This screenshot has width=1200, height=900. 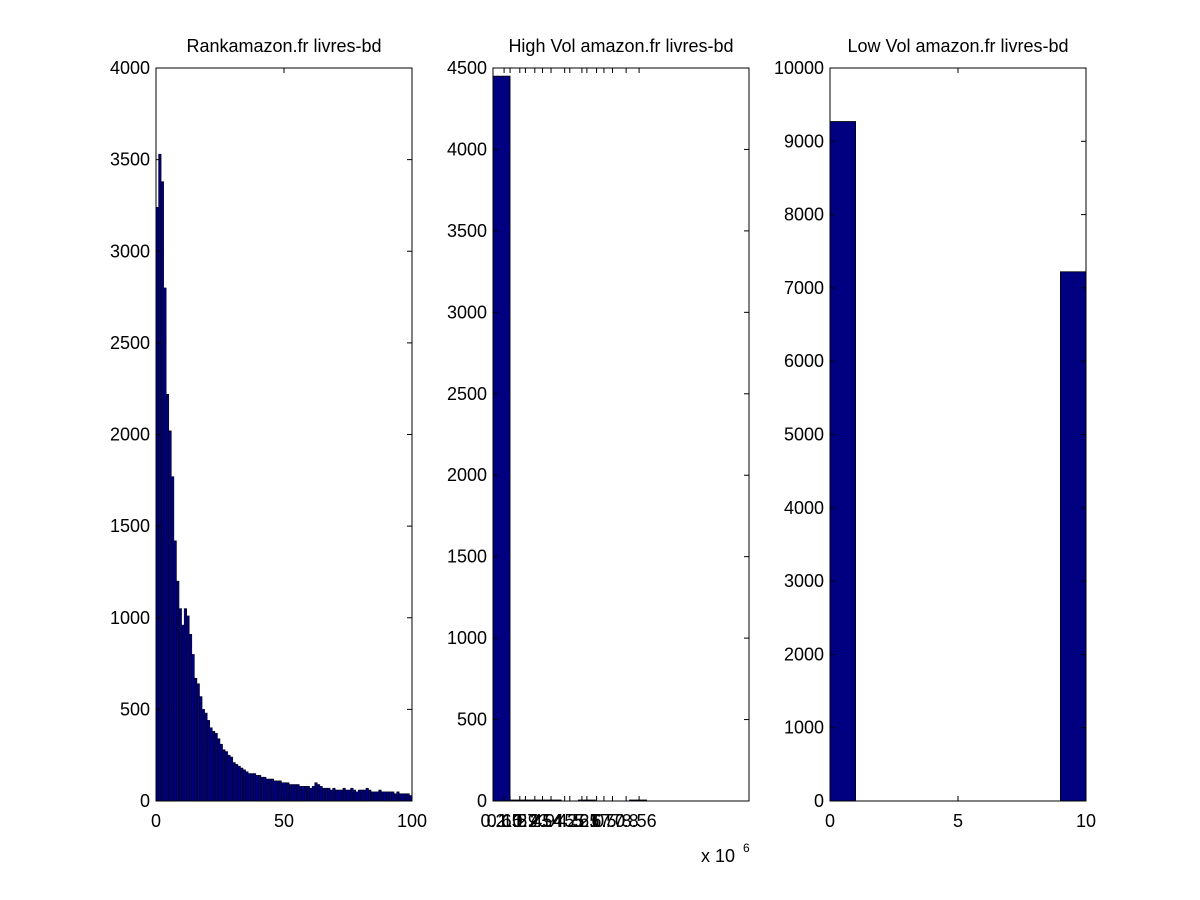 What do you see at coordinates (626, 821) in the screenshot?
I see `x-tick-label: 7.8` at bounding box center [626, 821].